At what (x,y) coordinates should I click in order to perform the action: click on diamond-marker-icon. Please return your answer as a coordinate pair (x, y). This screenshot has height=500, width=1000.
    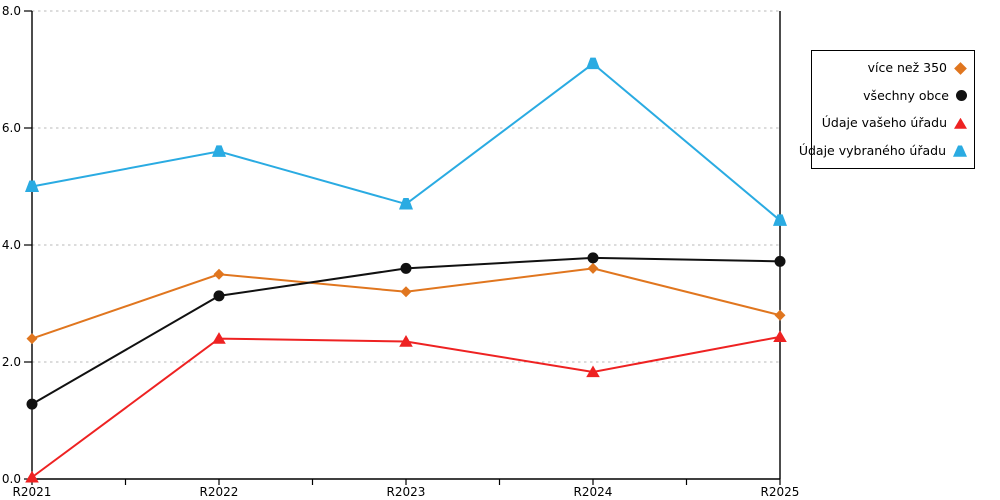
    Looking at the image, I should click on (960, 68).